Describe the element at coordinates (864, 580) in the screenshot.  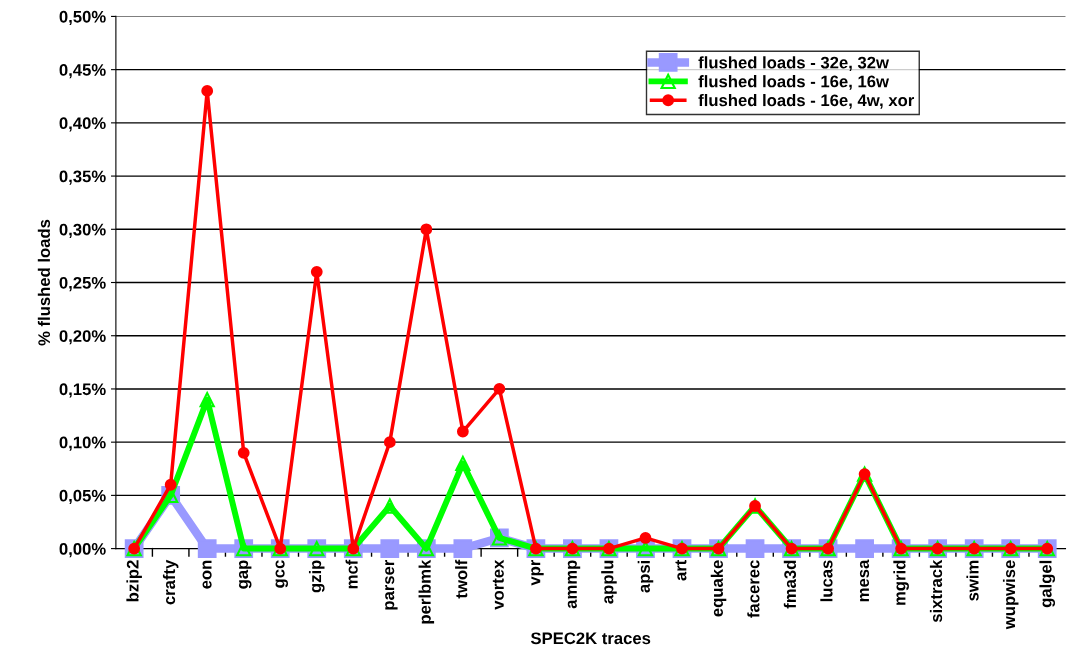
I see `x-tick-label: mesa` at that location.